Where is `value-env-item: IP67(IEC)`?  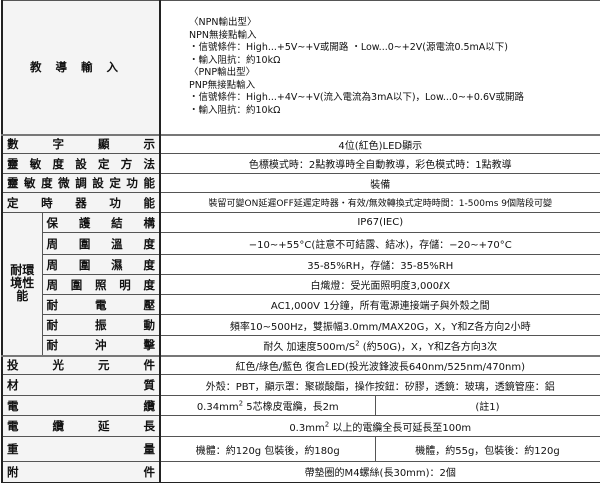 value-env-item: IP67(IEC) is located at coordinates (379, 222).